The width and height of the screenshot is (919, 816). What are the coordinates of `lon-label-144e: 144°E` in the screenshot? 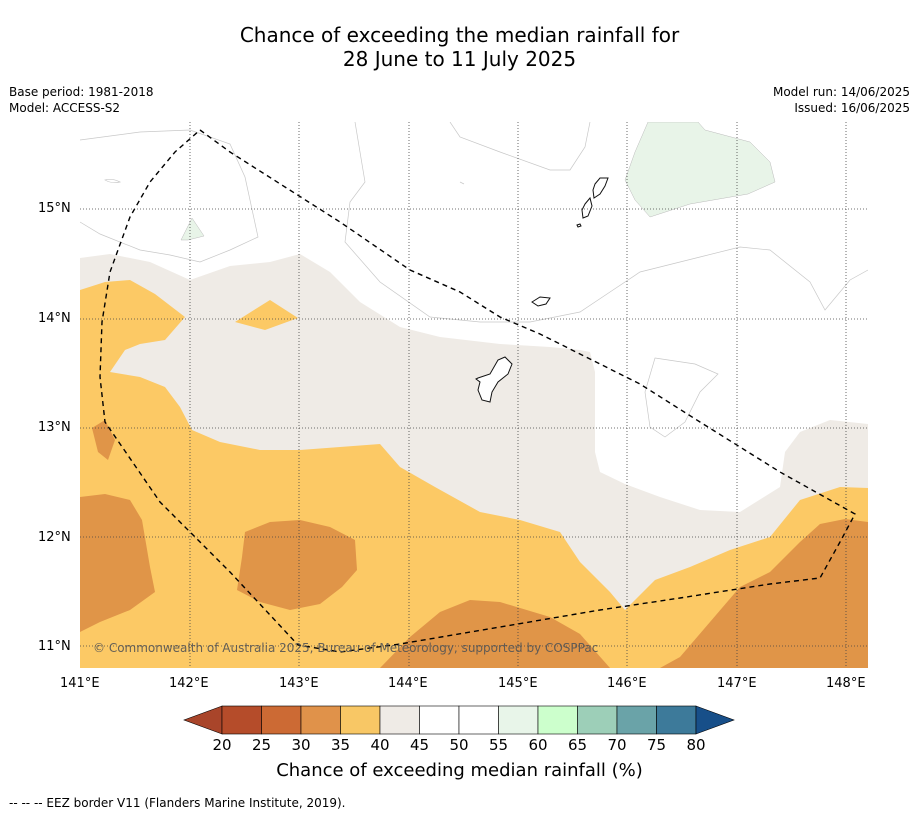 It's located at (408, 683).